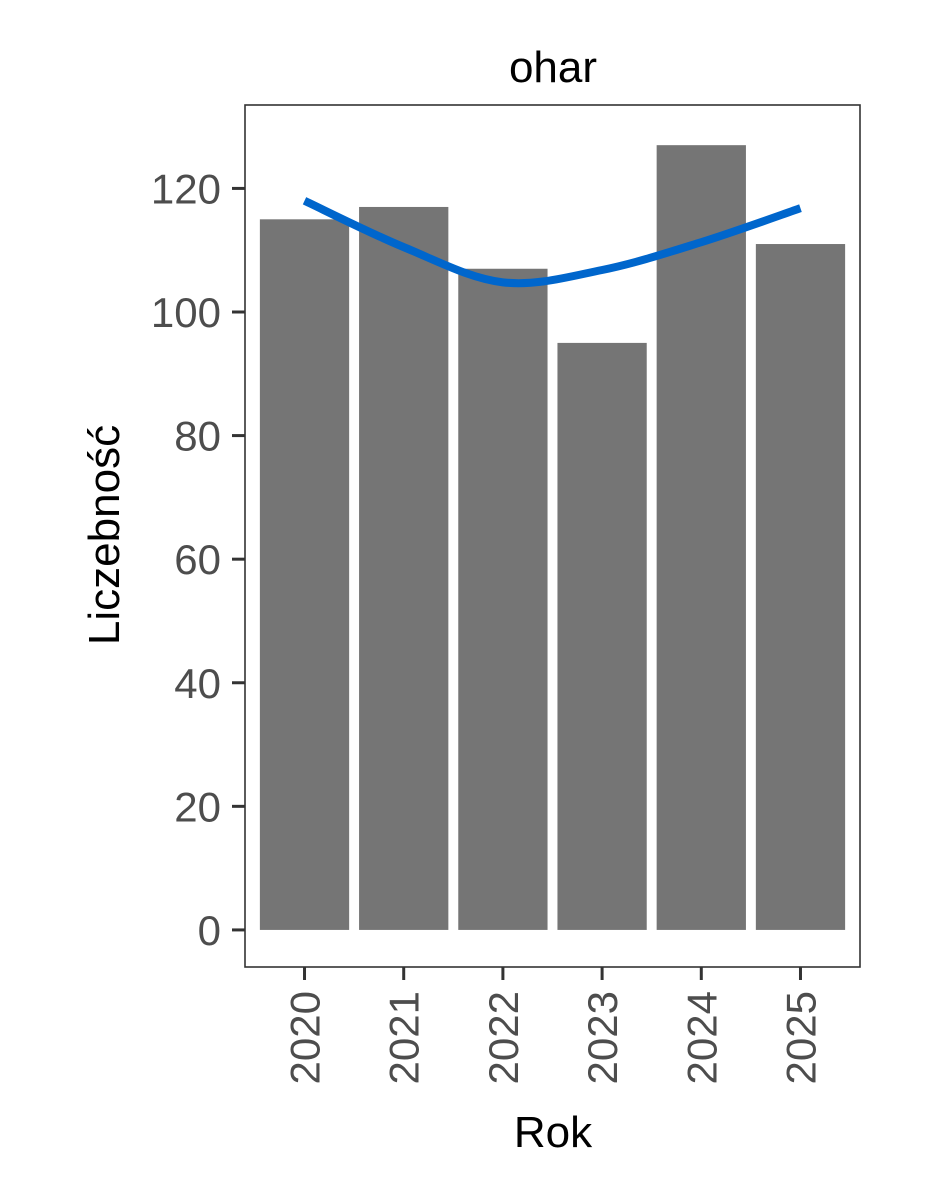  What do you see at coordinates (553, 1025) in the screenshot?
I see `x-axis: 2020 2021 2022 2023 2024 2025` at bounding box center [553, 1025].